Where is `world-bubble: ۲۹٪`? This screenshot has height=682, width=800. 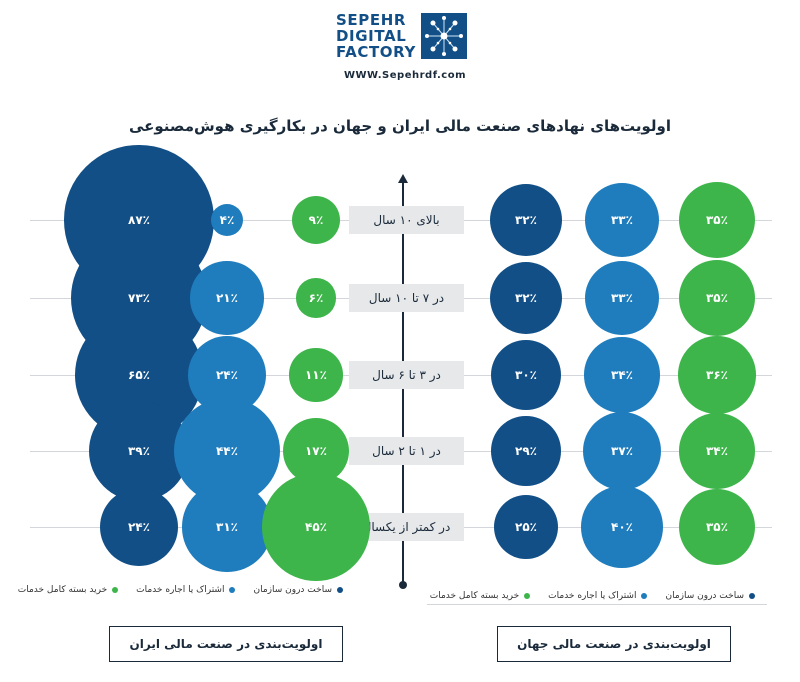
world-bubble: ۲۹٪ is located at coordinates (526, 451).